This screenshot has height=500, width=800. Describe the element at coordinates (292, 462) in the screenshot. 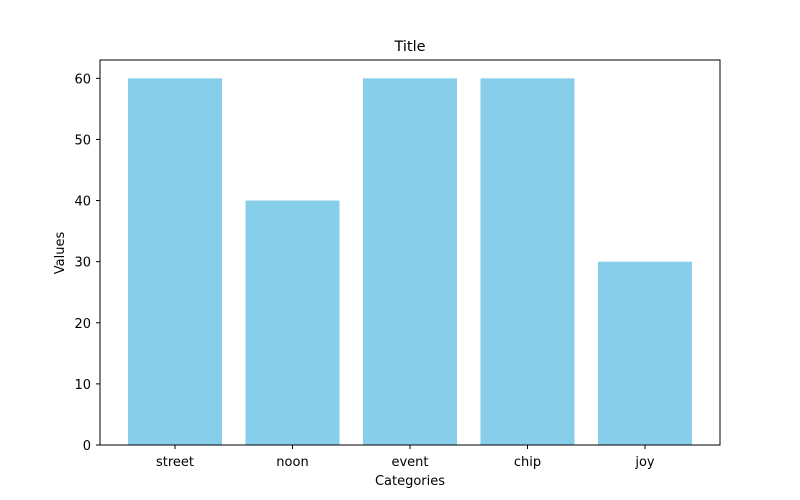

I see `x-tick-label: noon` at that location.